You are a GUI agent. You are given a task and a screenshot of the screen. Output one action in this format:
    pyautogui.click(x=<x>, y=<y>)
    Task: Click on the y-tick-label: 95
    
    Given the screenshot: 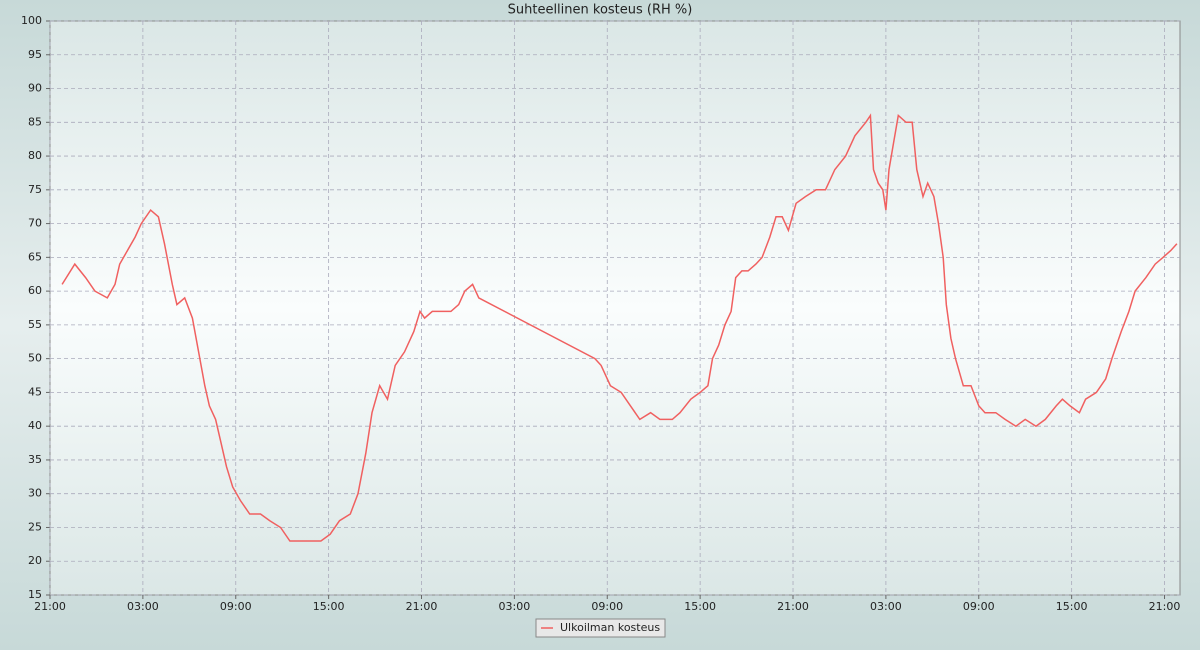 What is the action you would take?
    pyautogui.click(x=35, y=54)
    